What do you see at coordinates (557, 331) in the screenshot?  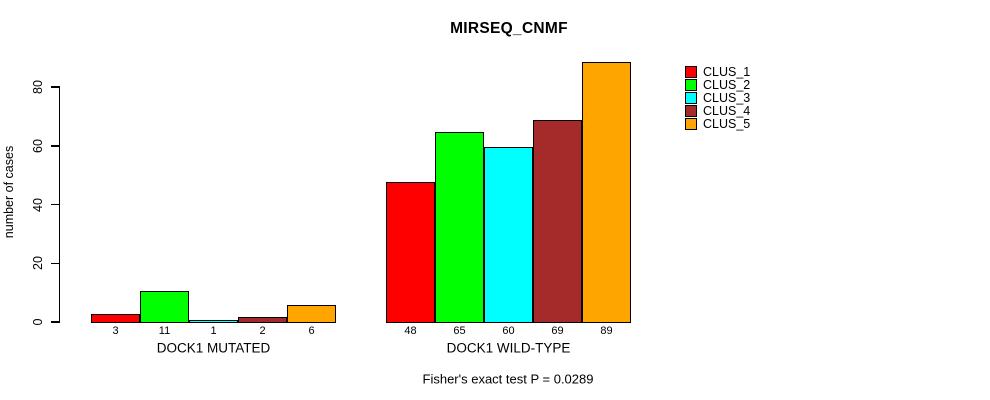 I see `bar-value-label: 69` at bounding box center [557, 331].